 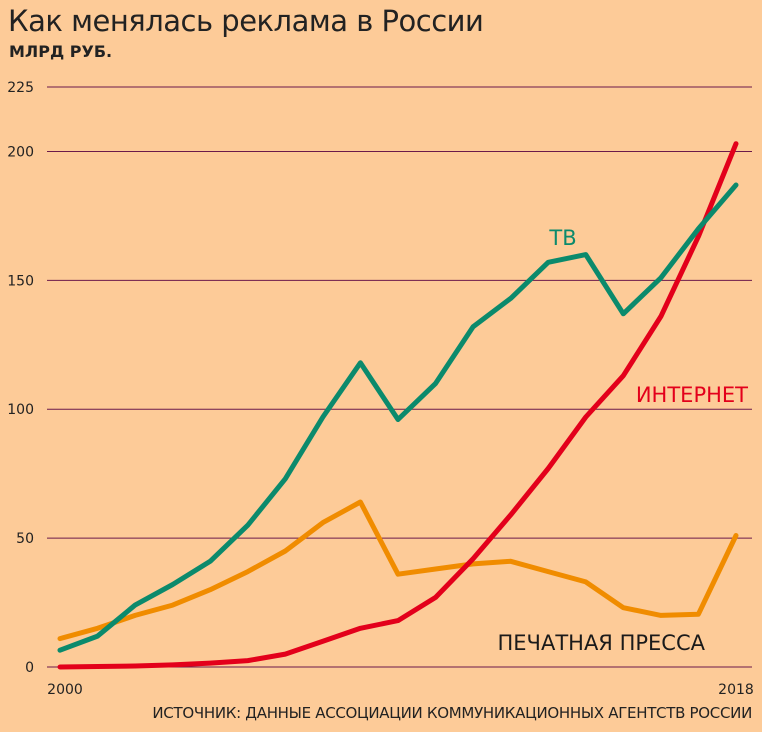 What do you see at coordinates (400, 690) in the screenshot?
I see `x-tick-labels: 2000 2018` at bounding box center [400, 690].